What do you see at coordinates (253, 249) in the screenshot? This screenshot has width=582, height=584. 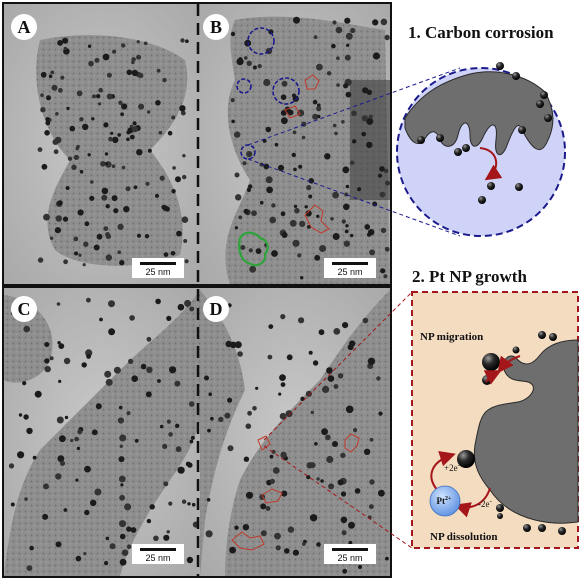 I see `agglomerate-outline` at bounding box center [253, 249].